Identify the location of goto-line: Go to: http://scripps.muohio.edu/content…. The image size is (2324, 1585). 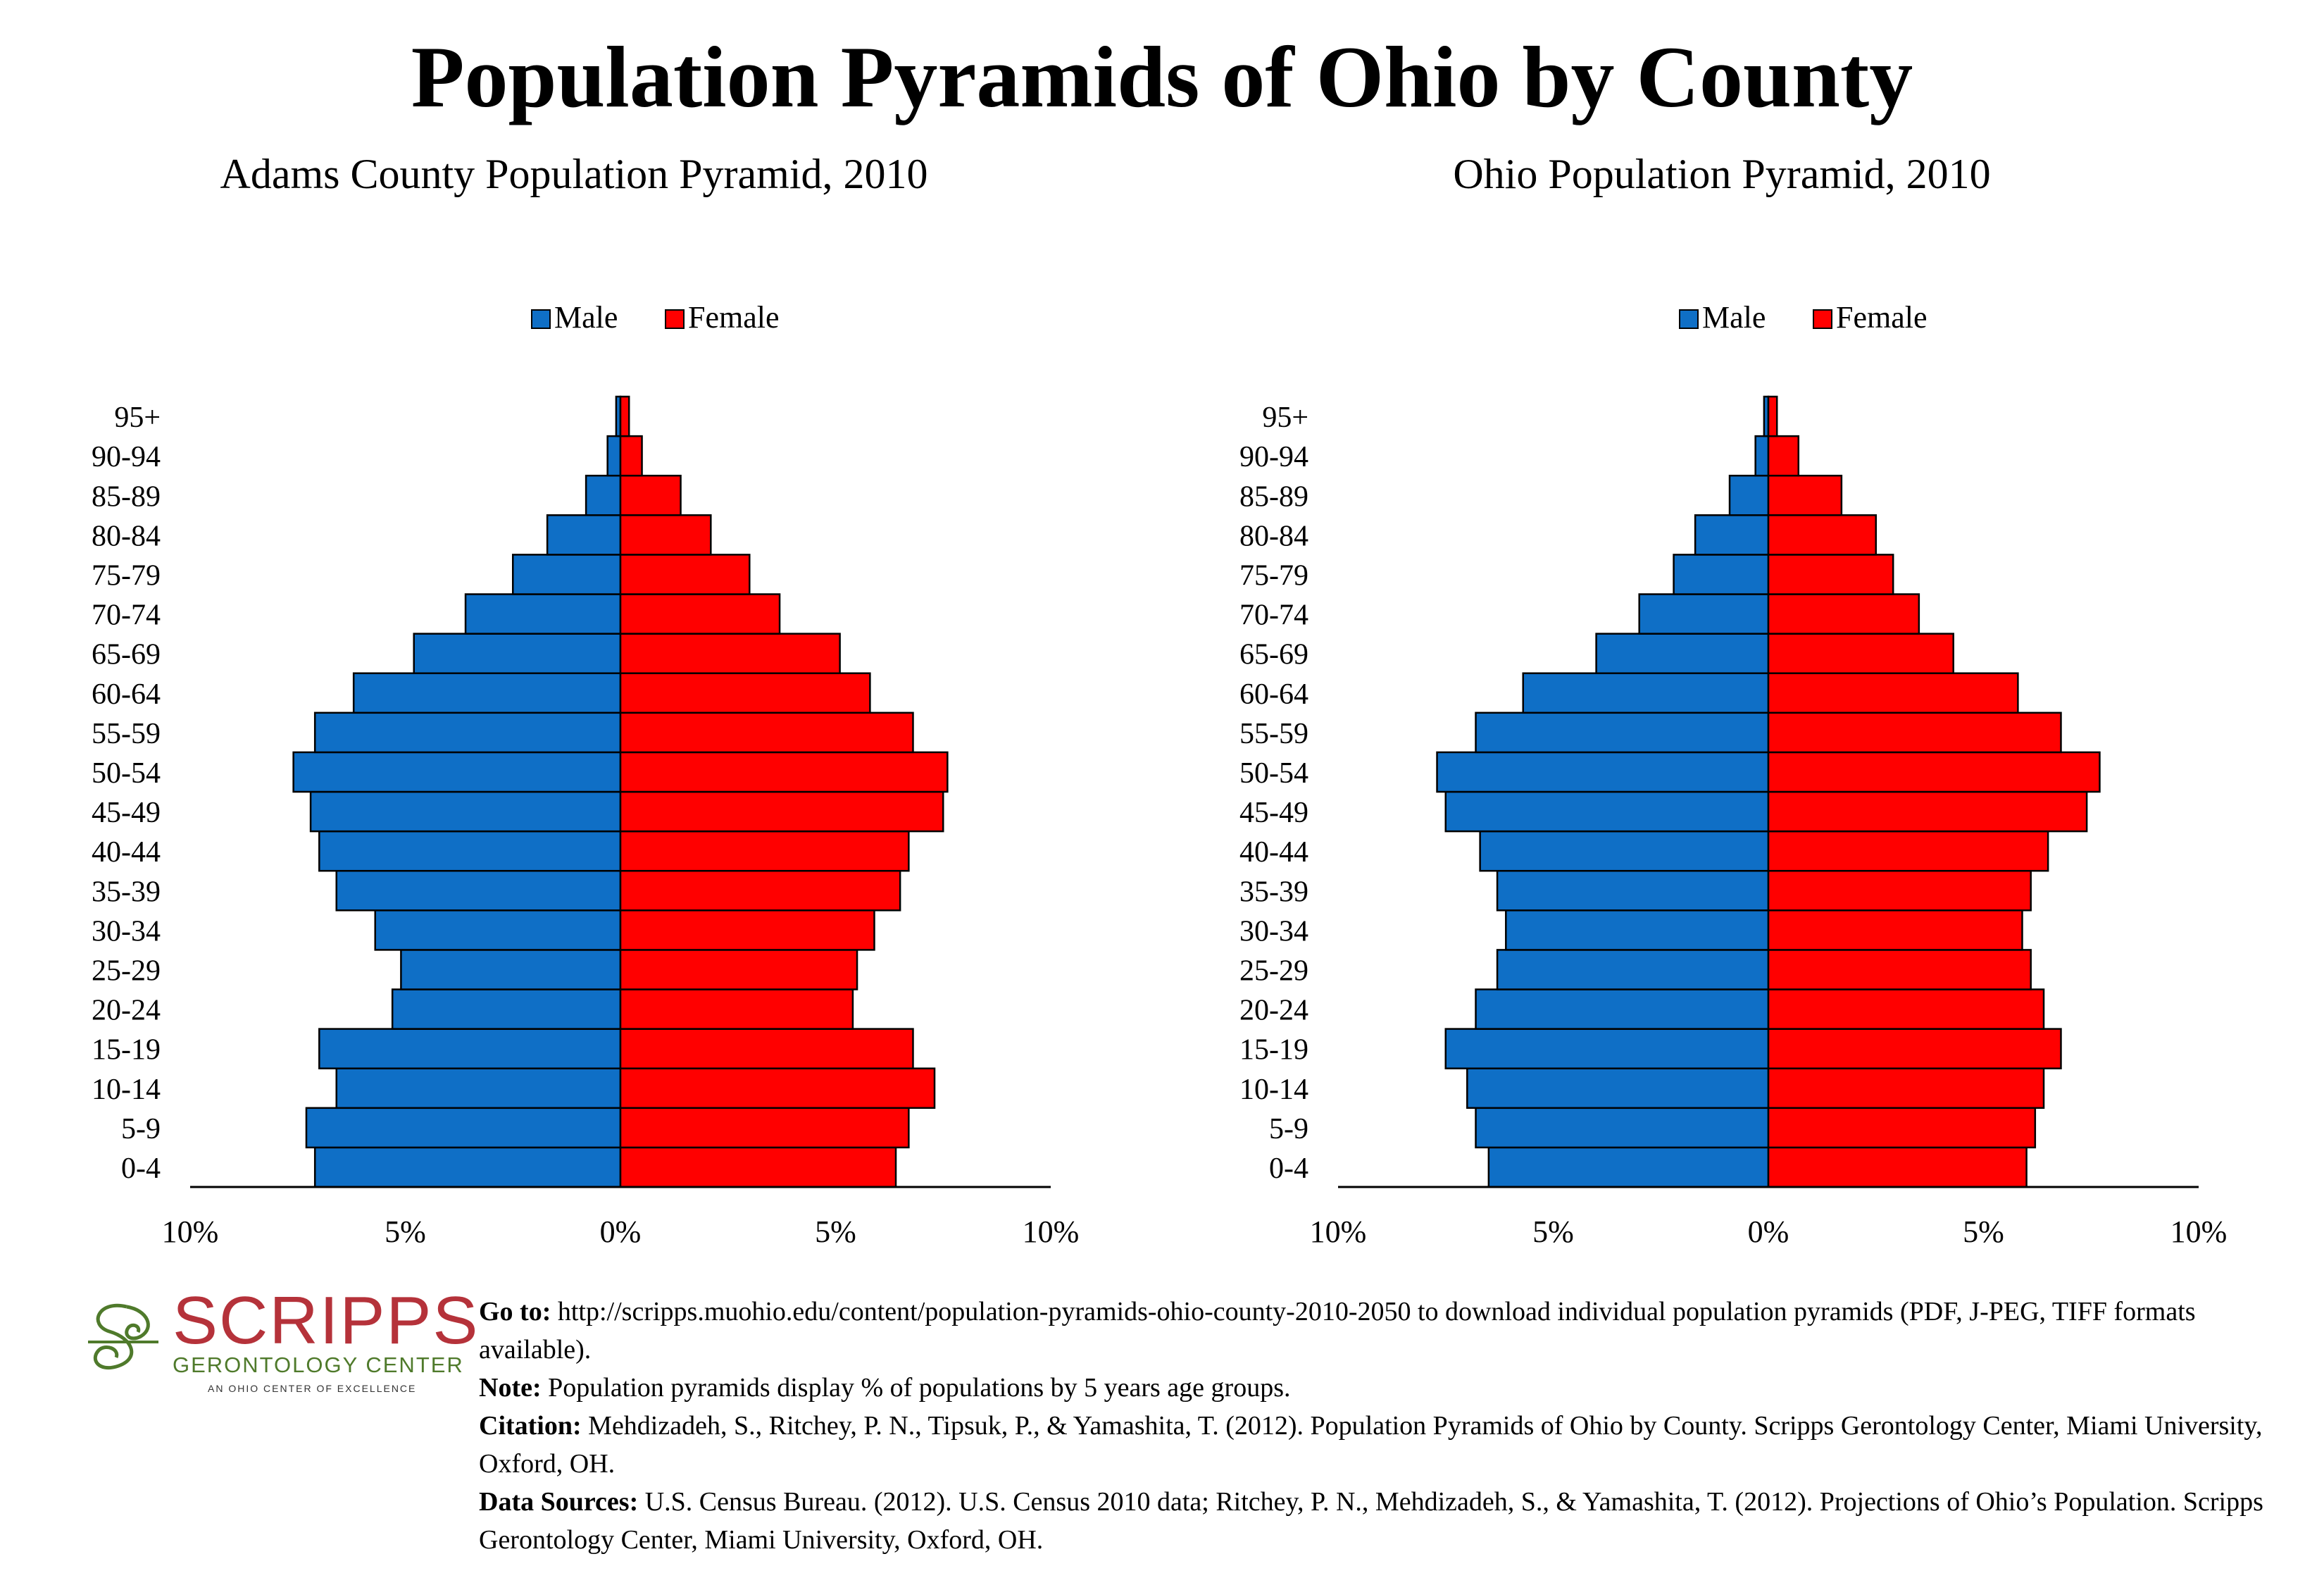
(1391, 1331).